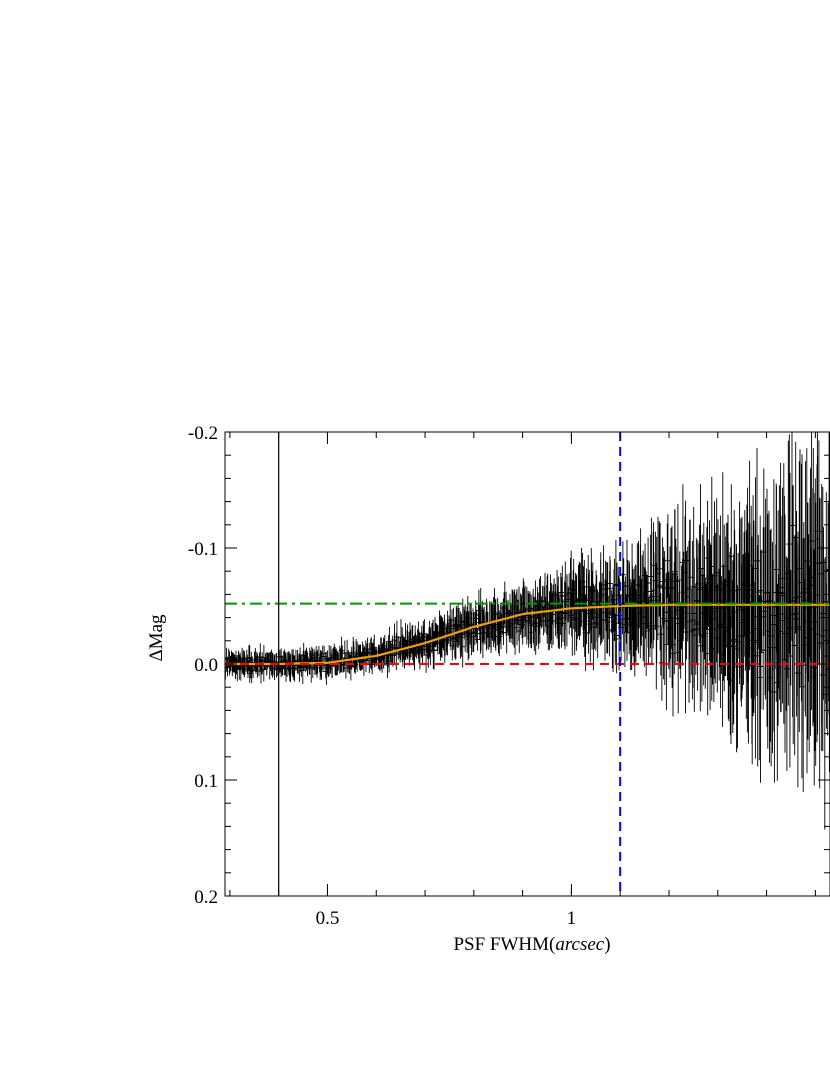 Image resolution: width=830 pixels, height=1075 pixels. I want to click on fit-curve-layer, so click(527, 634).